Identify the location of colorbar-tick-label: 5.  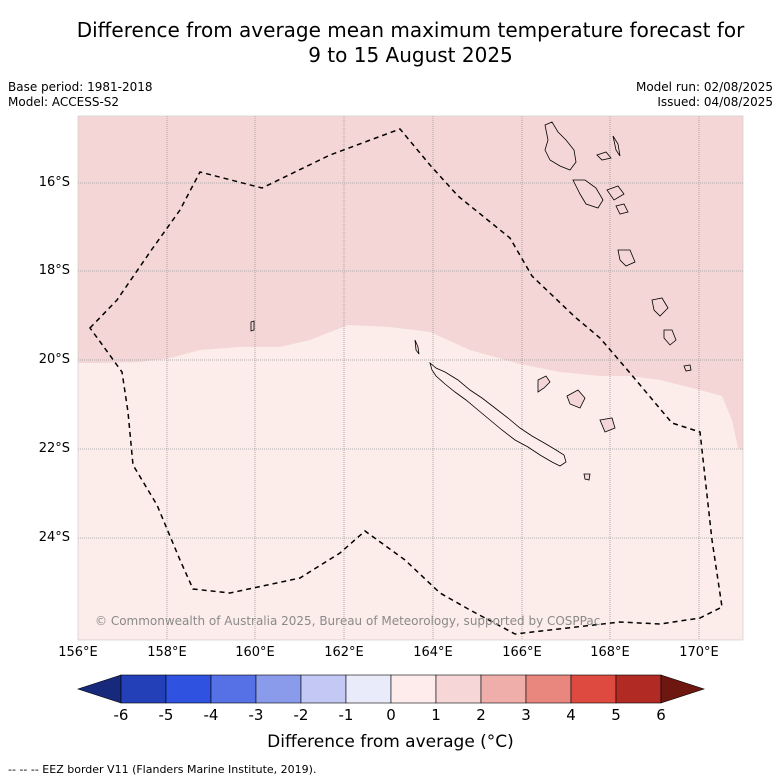
(616, 715).